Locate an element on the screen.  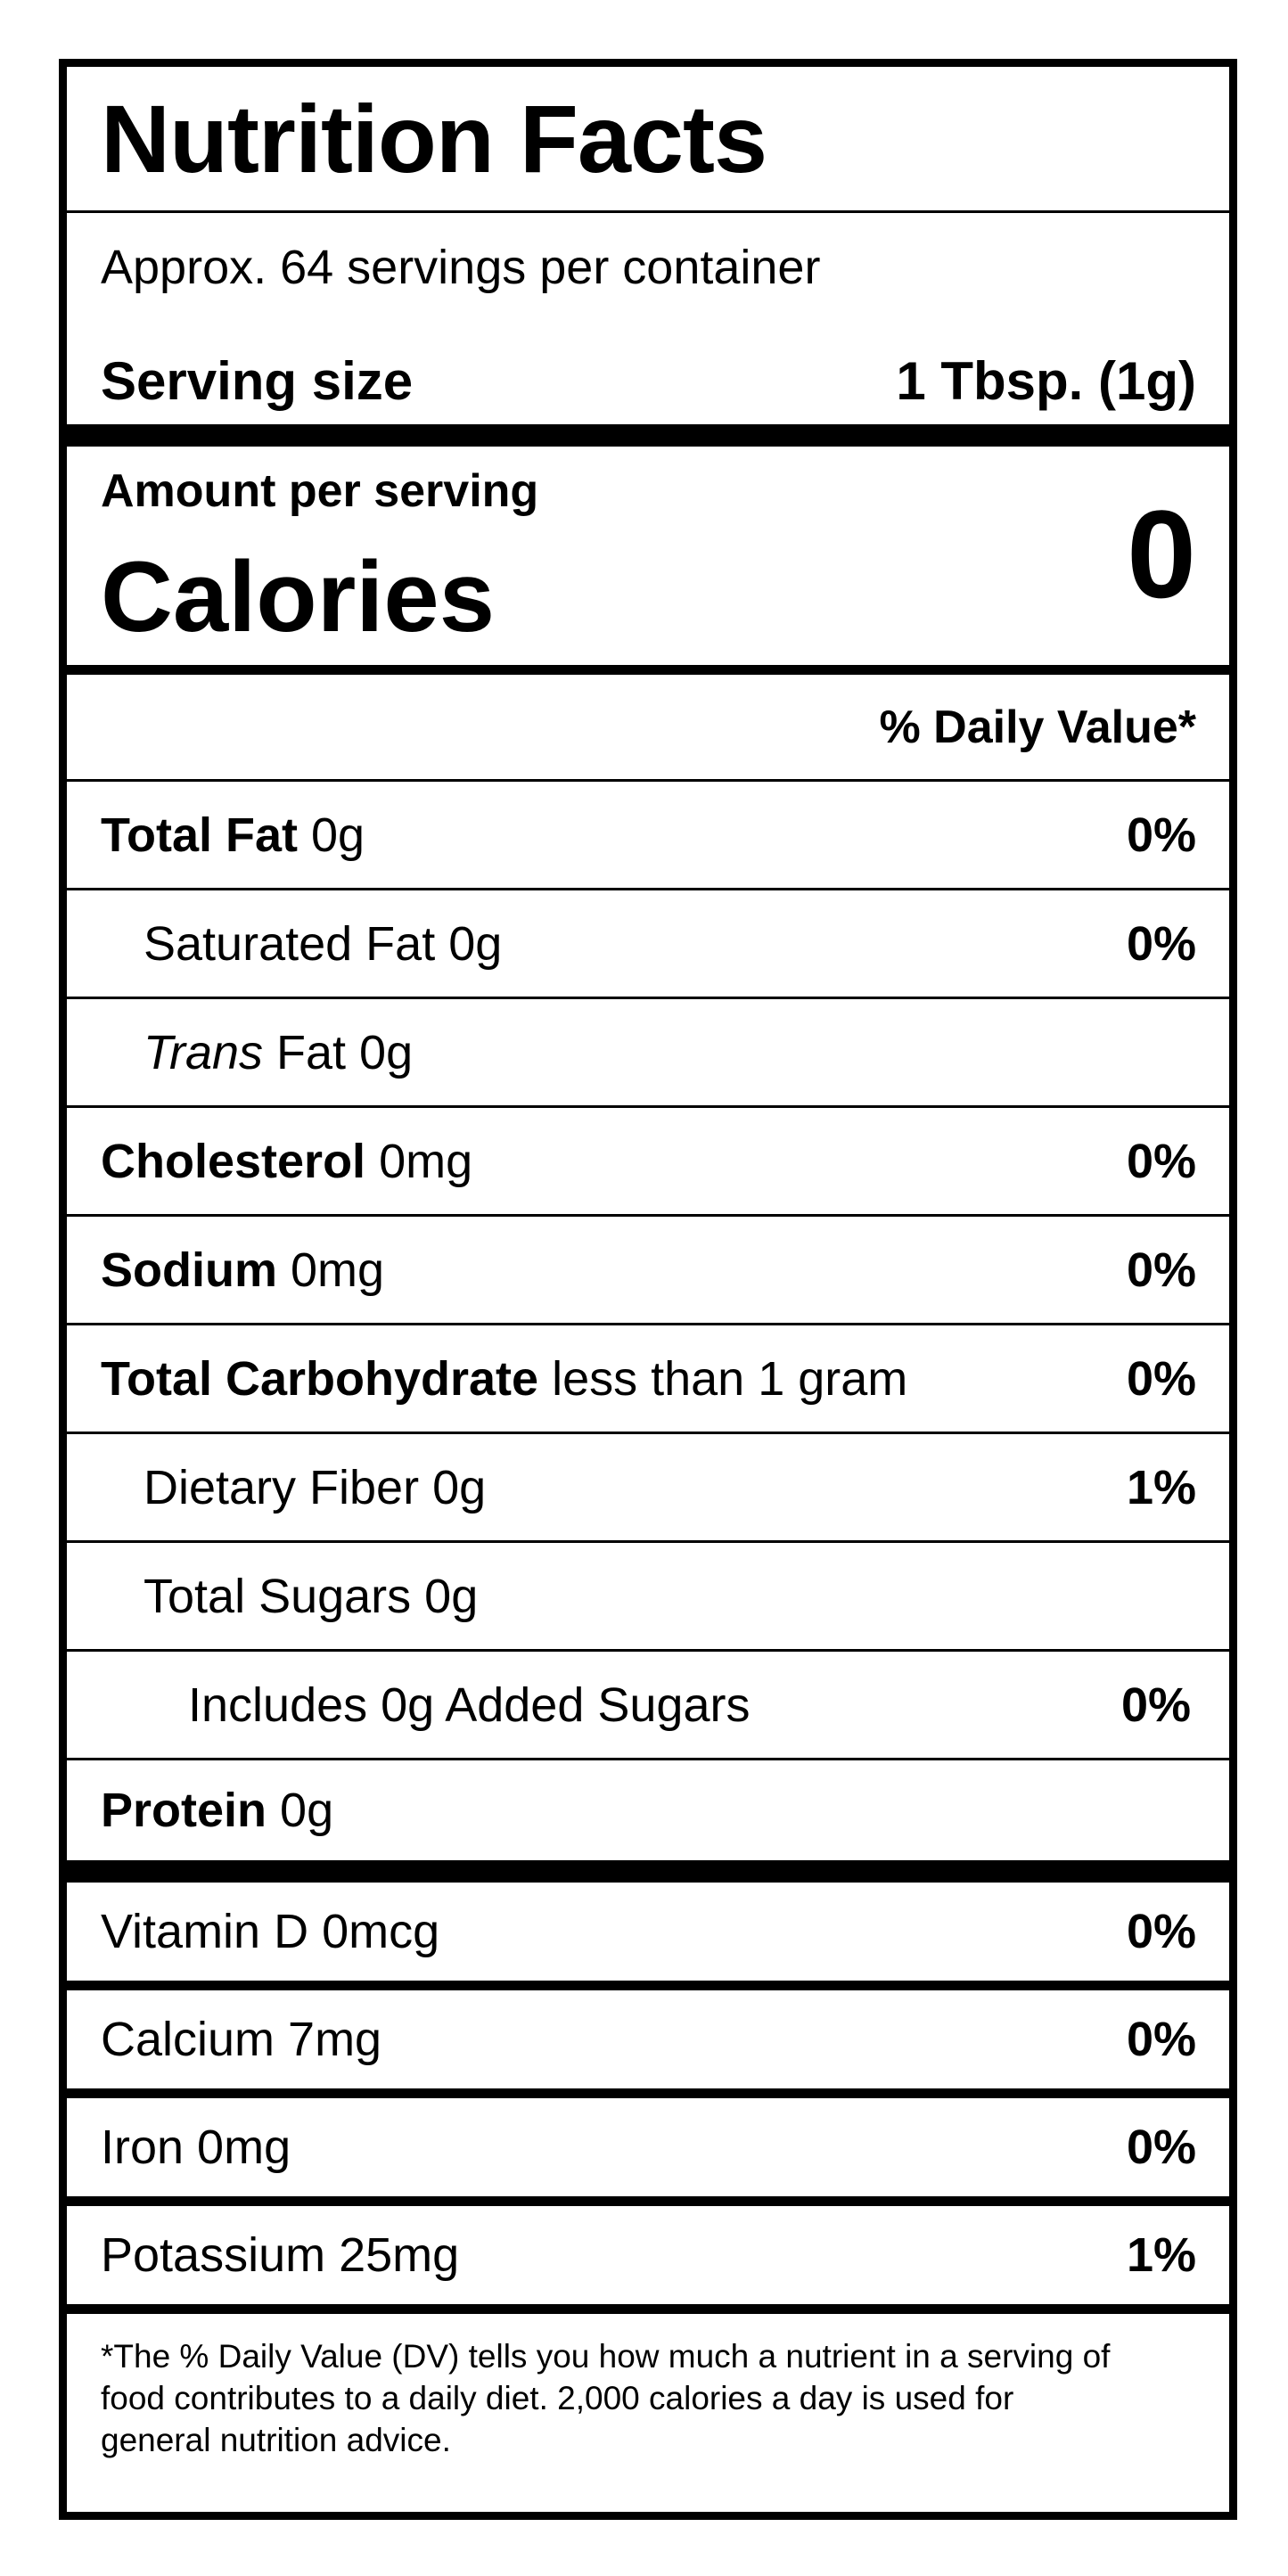
nutrient-row: Total Fat 0g 0% is located at coordinates (648, 835).